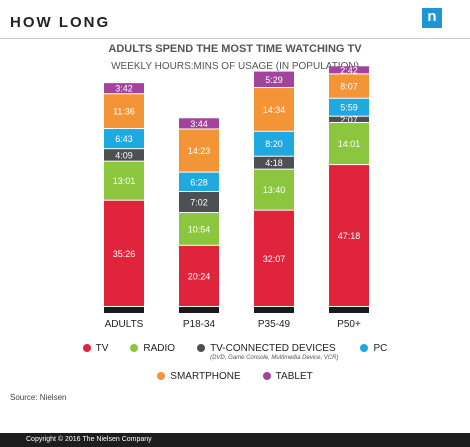 The width and height of the screenshot is (470, 447). I want to click on data-label-pc-p18-34: 6:28, so click(199, 182).